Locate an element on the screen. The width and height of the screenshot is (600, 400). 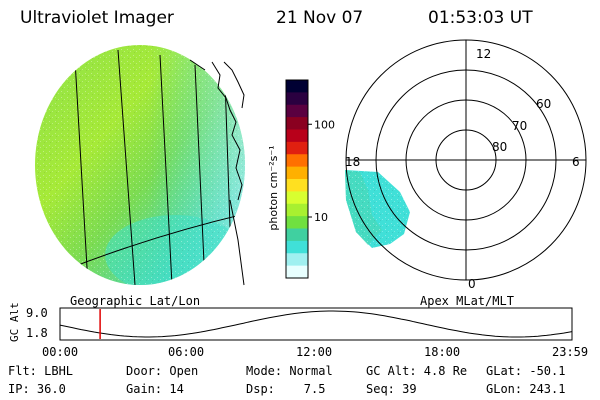
mlt-label-0: 0 is located at coordinates (472, 284).